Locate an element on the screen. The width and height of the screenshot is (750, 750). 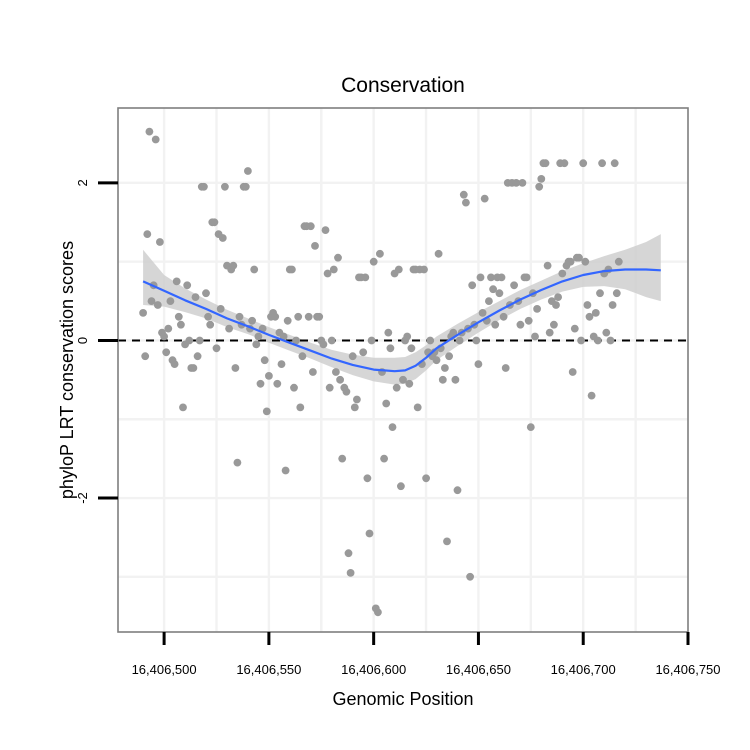
y-tick-label: 0 is located at coordinates (82, 340).